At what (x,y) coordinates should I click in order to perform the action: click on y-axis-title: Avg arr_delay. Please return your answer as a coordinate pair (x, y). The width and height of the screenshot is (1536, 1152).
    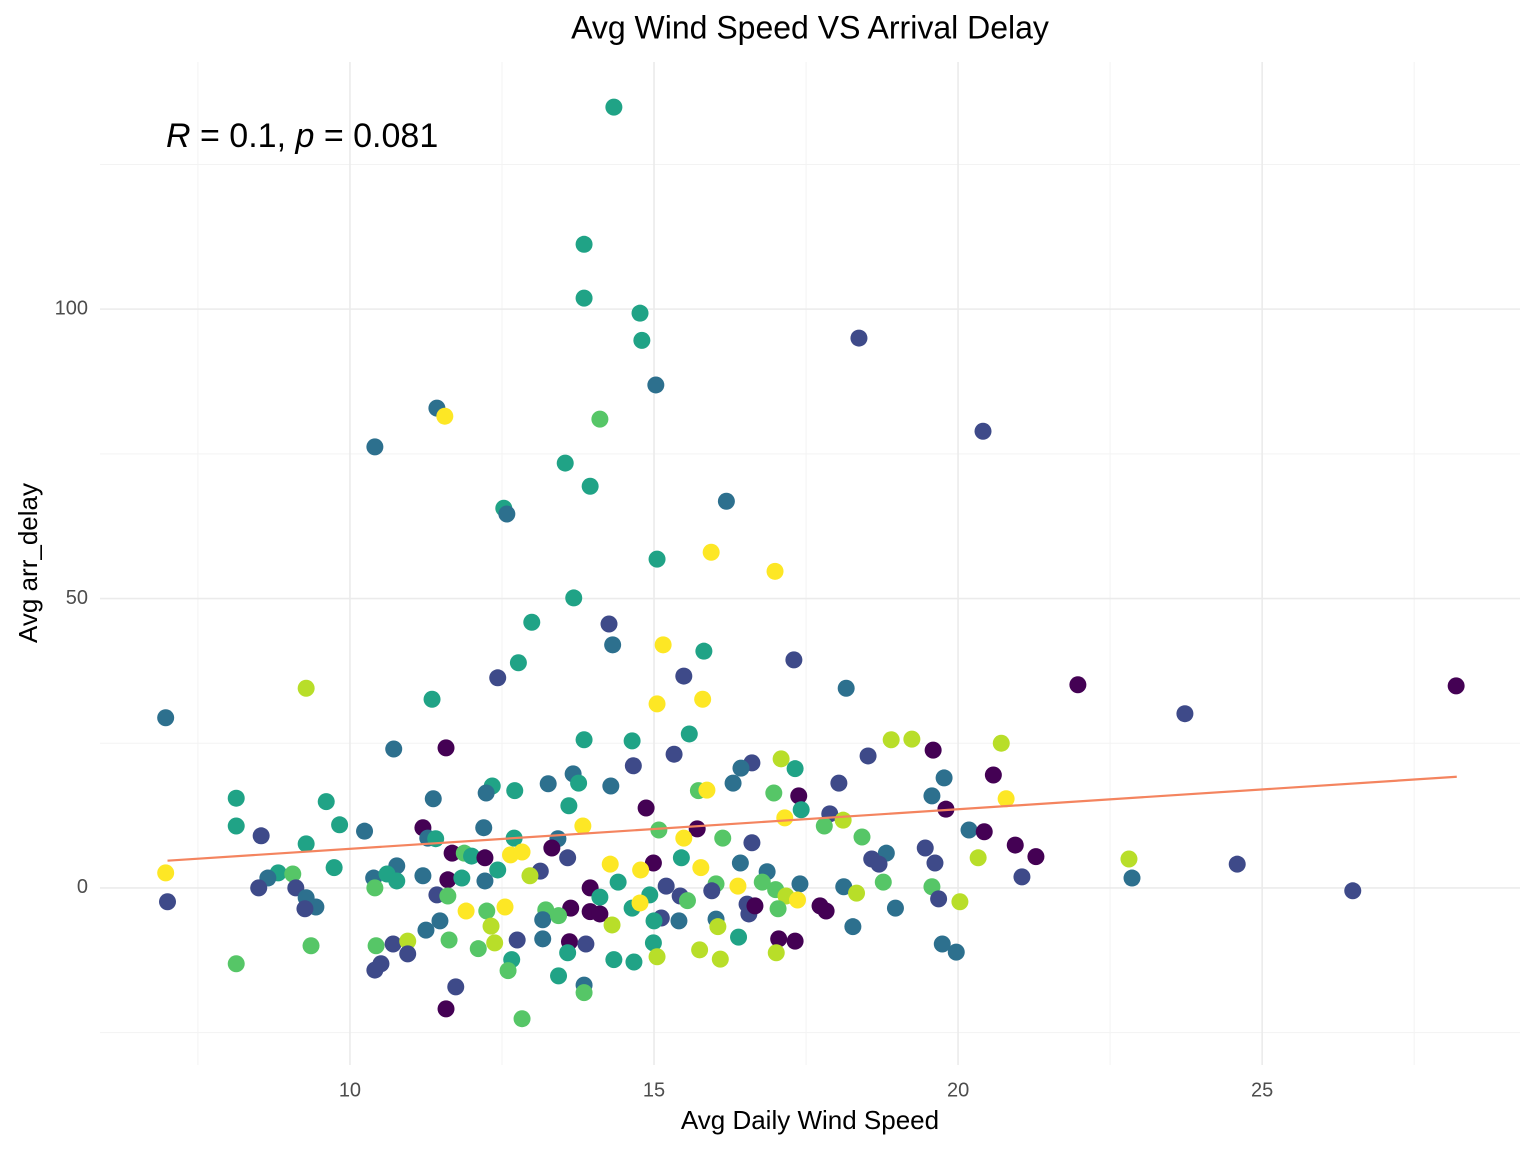
    Looking at the image, I should click on (28, 563).